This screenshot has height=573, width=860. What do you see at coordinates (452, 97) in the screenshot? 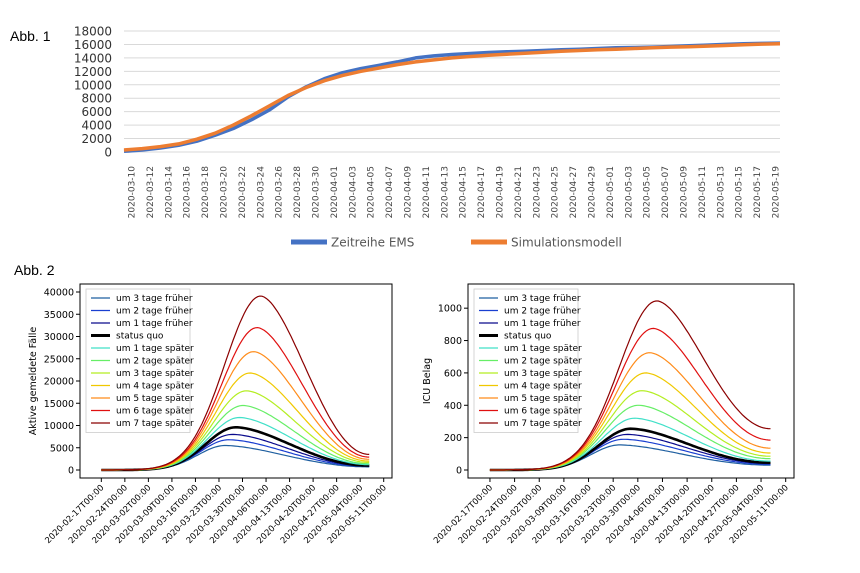
I see `series-line-simulationsmodell` at bounding box center [452, 97].